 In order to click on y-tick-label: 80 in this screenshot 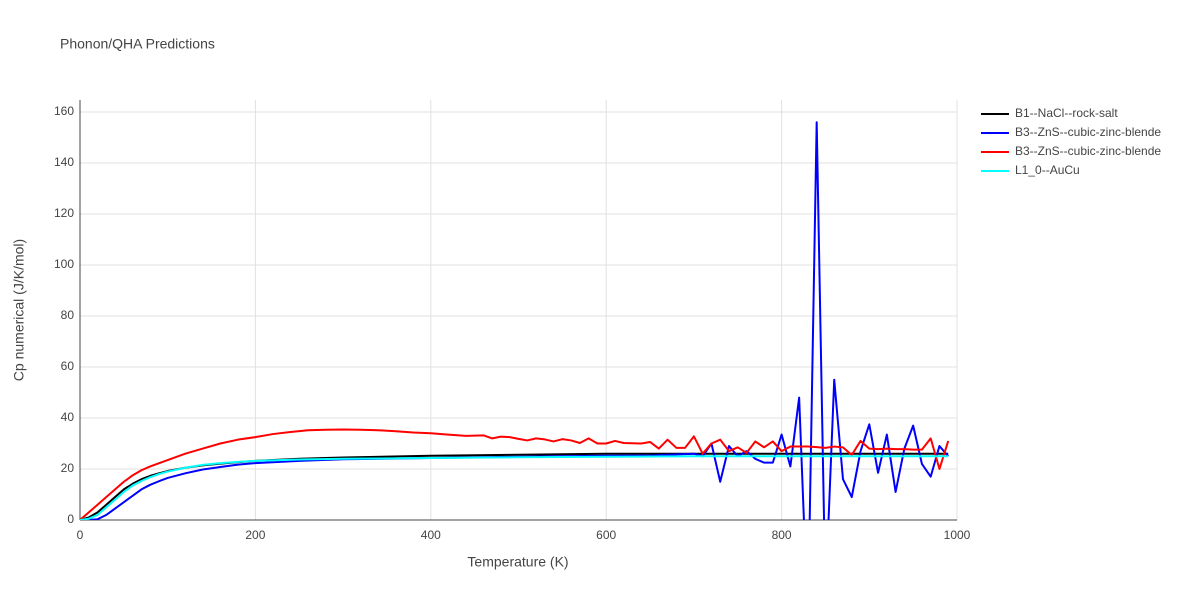, I will do `click(68, 315)`.